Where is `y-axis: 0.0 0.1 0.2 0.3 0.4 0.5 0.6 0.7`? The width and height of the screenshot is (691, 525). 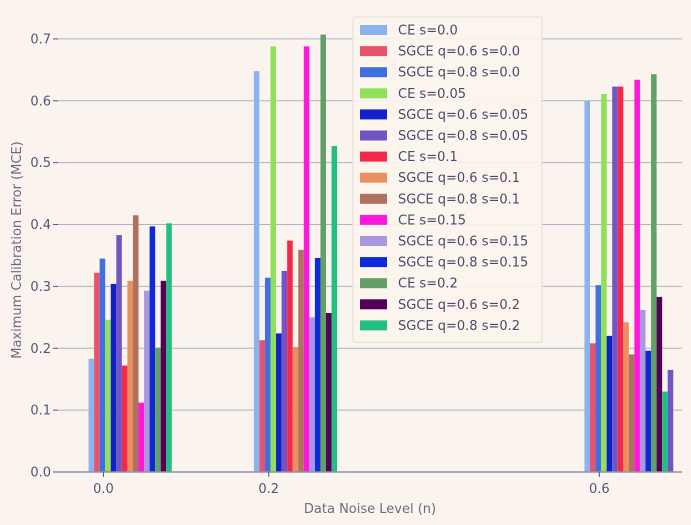 y-axis: 0.0 0.1 0.2 0.3 0.4 0.5 0.6 0.7 is located at coordinates (44, 256).